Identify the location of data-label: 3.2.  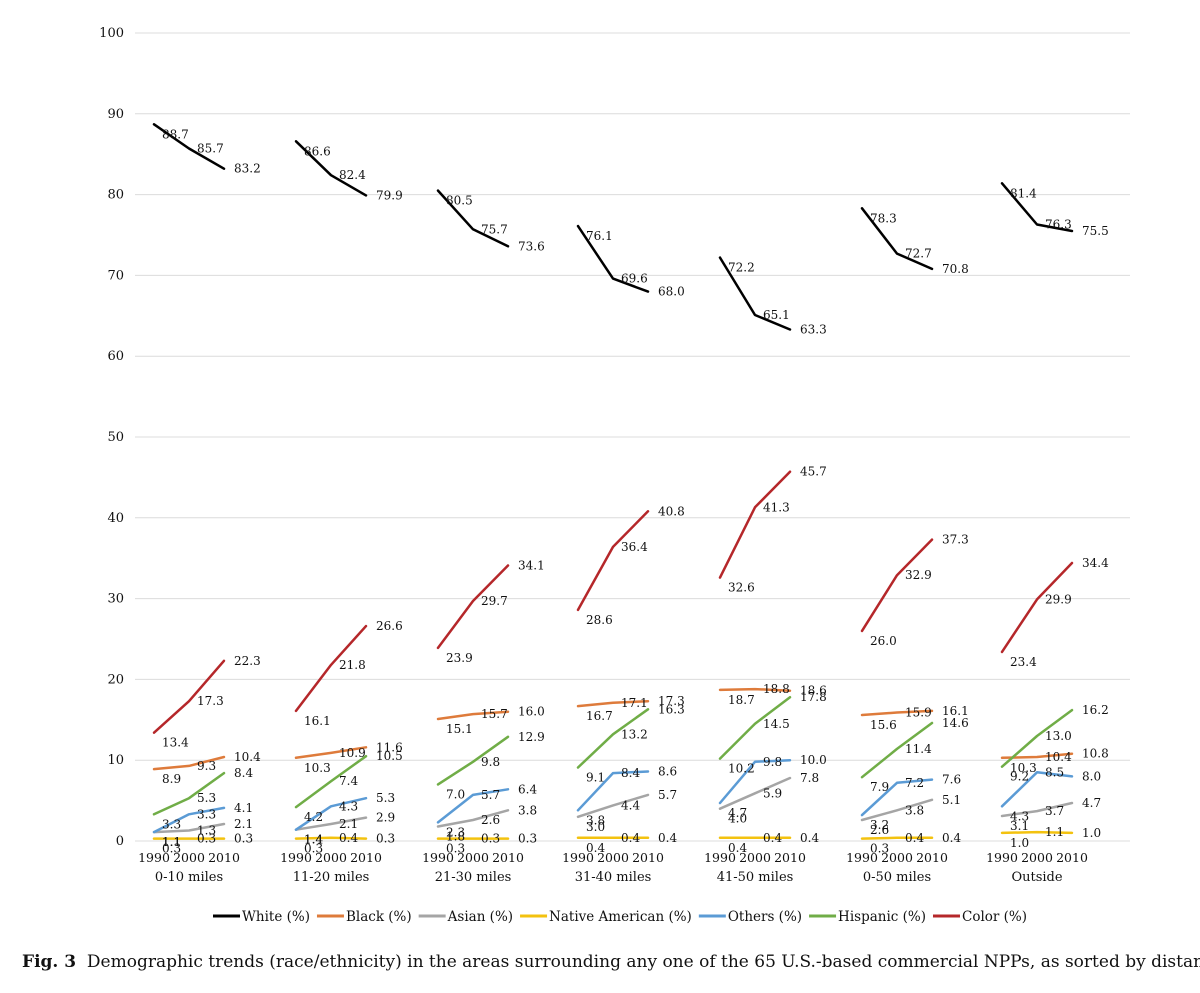
(879, 825).